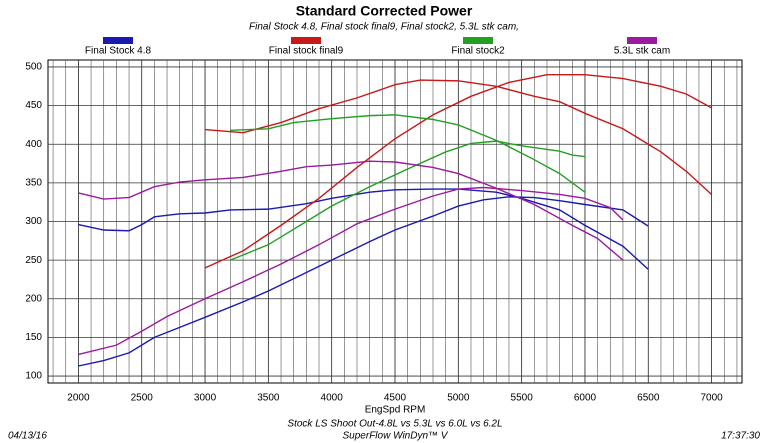 The width and height of the screenshot is (768, 443). I want to click on y-tick-label: 400, so click(33, 144).